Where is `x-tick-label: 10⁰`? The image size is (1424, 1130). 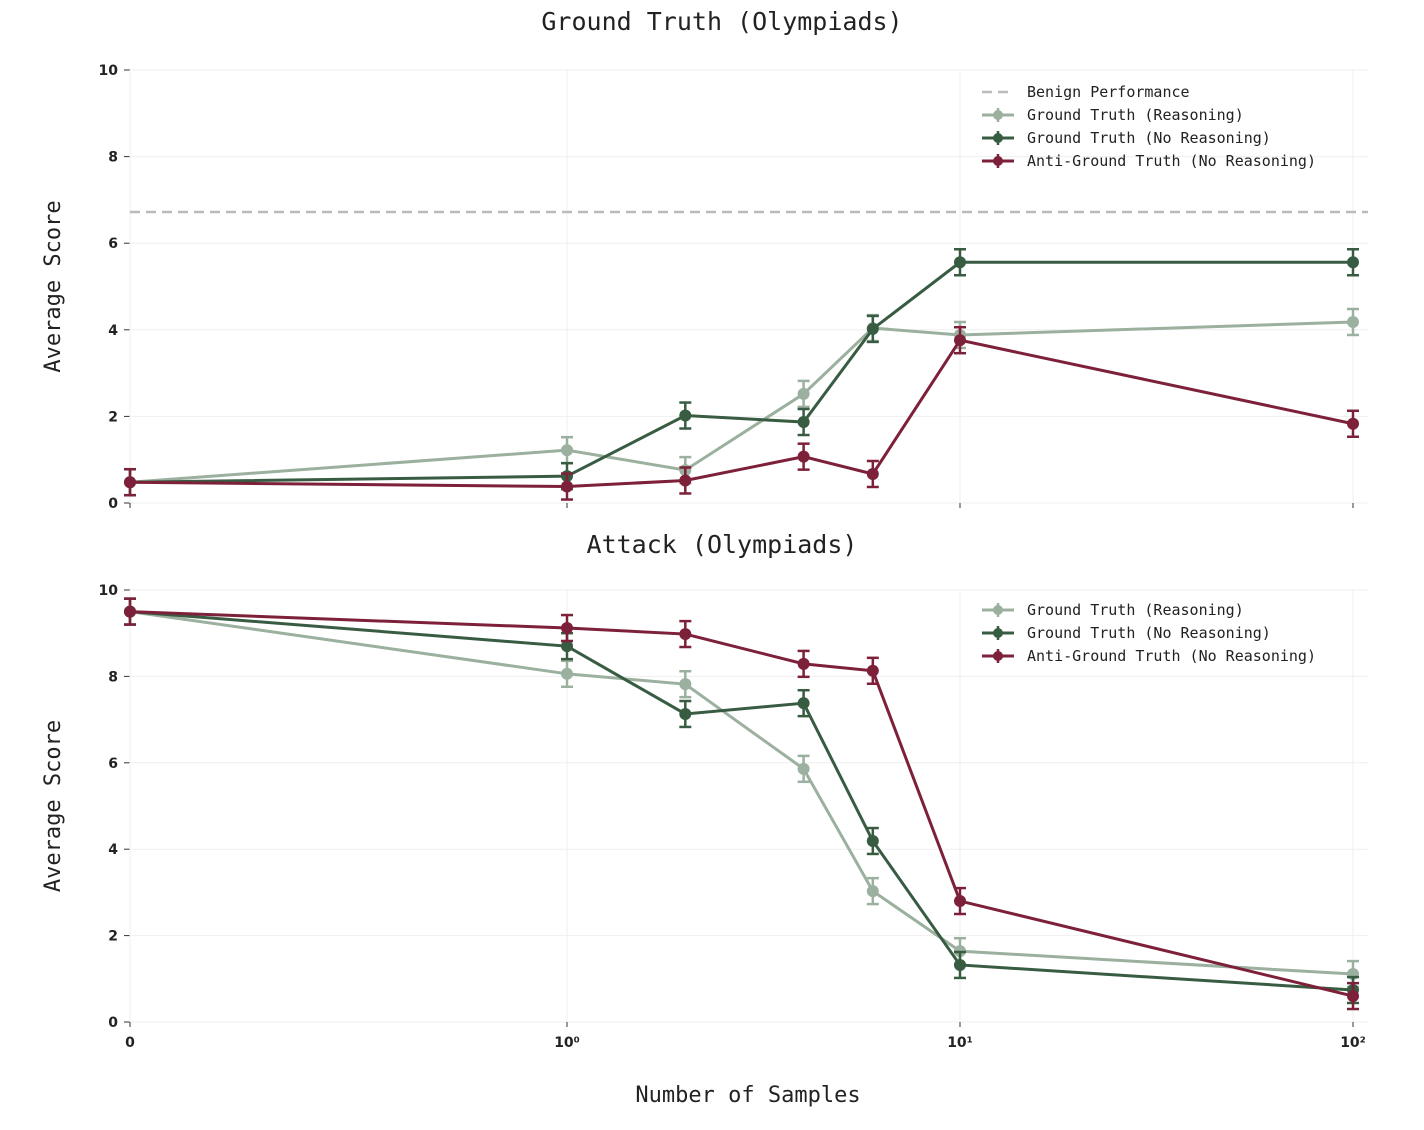
x-tick-label: 10⁰ is located at coordinates (567, 1043).